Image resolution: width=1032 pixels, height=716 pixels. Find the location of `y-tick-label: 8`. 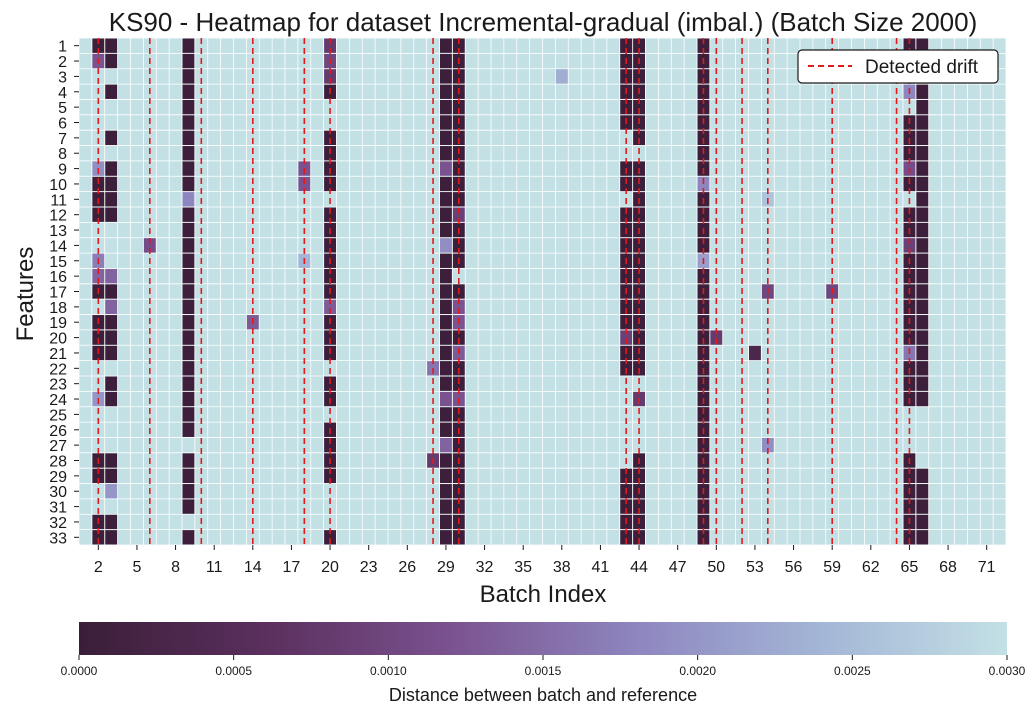

y-tick-label: 8 is located at coordinates (62, 154).